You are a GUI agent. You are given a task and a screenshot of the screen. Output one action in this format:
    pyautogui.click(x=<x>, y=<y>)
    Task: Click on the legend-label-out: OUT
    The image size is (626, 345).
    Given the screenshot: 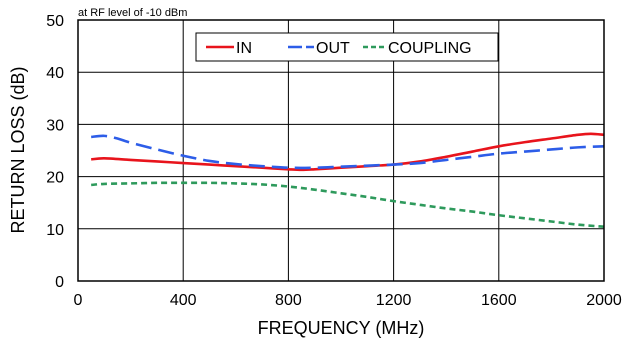 What is the action you would take?
    pyautogui.click(x=333, y=48)
    